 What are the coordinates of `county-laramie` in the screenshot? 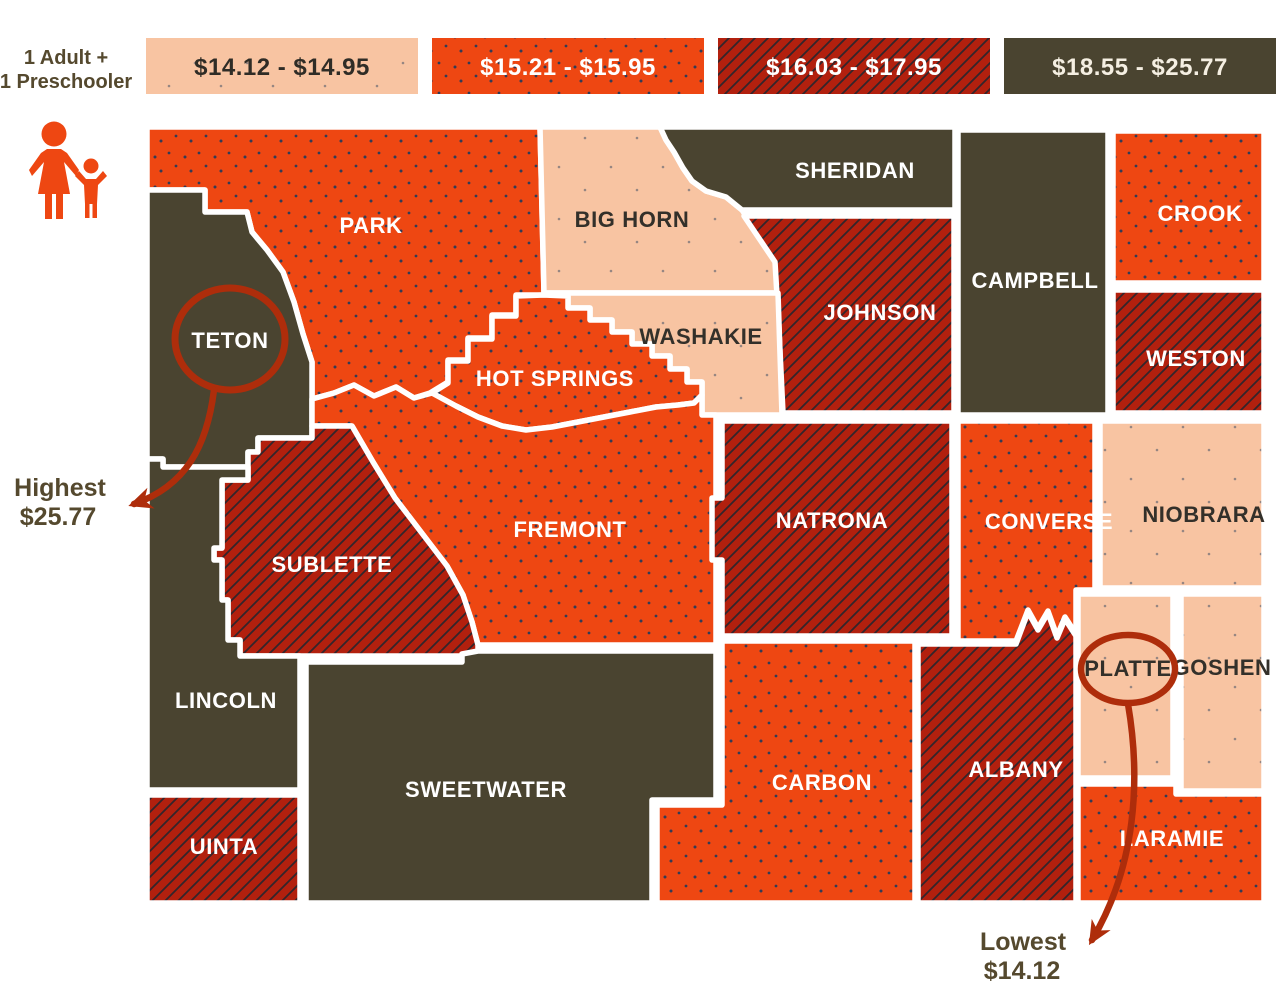 It's located at (1171, 843).